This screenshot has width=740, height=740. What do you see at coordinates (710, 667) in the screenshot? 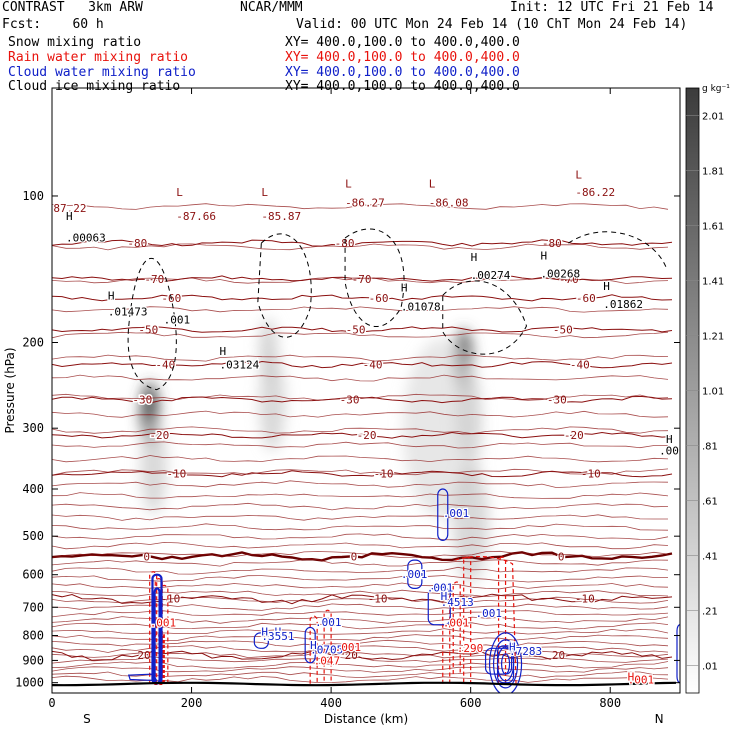
I see `colorbar-tick-label: .01` at bounding box center [710, 667].